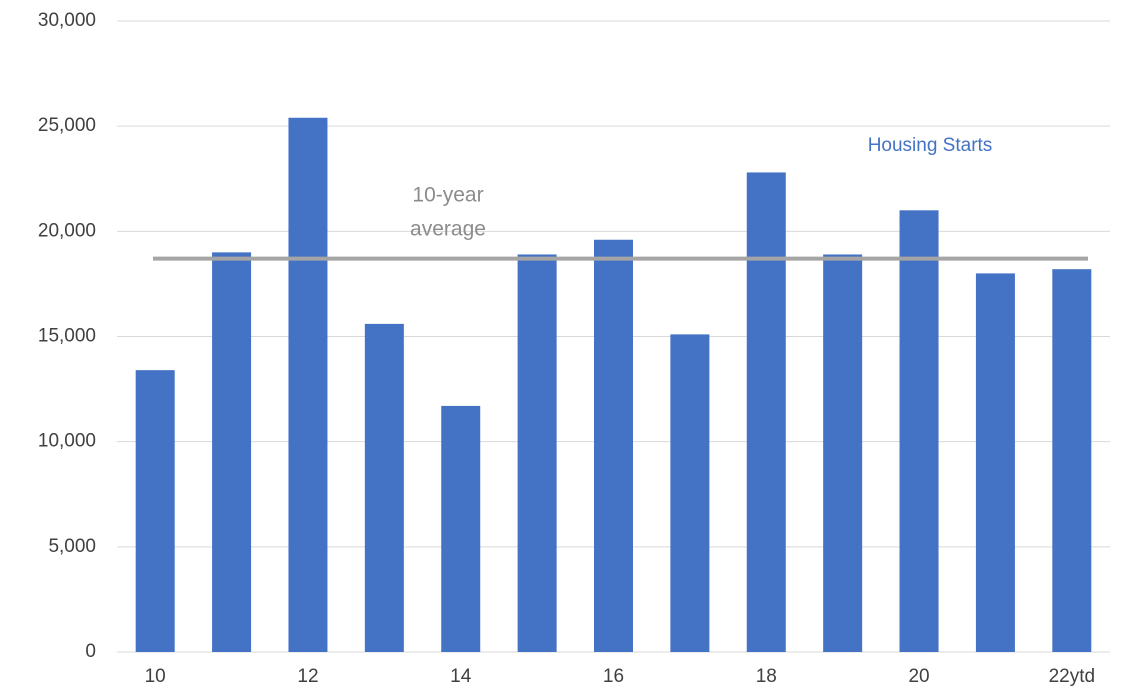 The width and height of the screenshot is (1140, 692). What do you see at coordinates (67, 125) in the screenshot?
I see `y-tick-label: 25,000` at bounding box center [67, 125].